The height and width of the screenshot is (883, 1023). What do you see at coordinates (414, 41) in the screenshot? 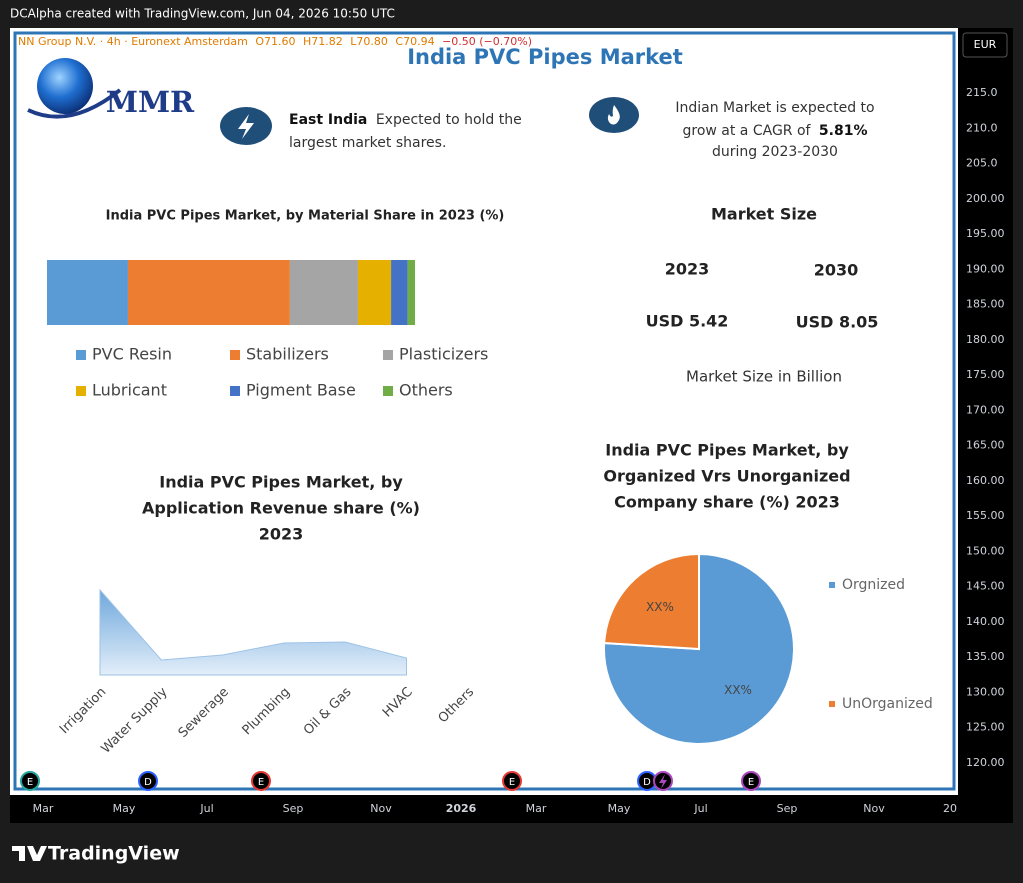
I see `close: C70.94` at bounding box center [414, 41].